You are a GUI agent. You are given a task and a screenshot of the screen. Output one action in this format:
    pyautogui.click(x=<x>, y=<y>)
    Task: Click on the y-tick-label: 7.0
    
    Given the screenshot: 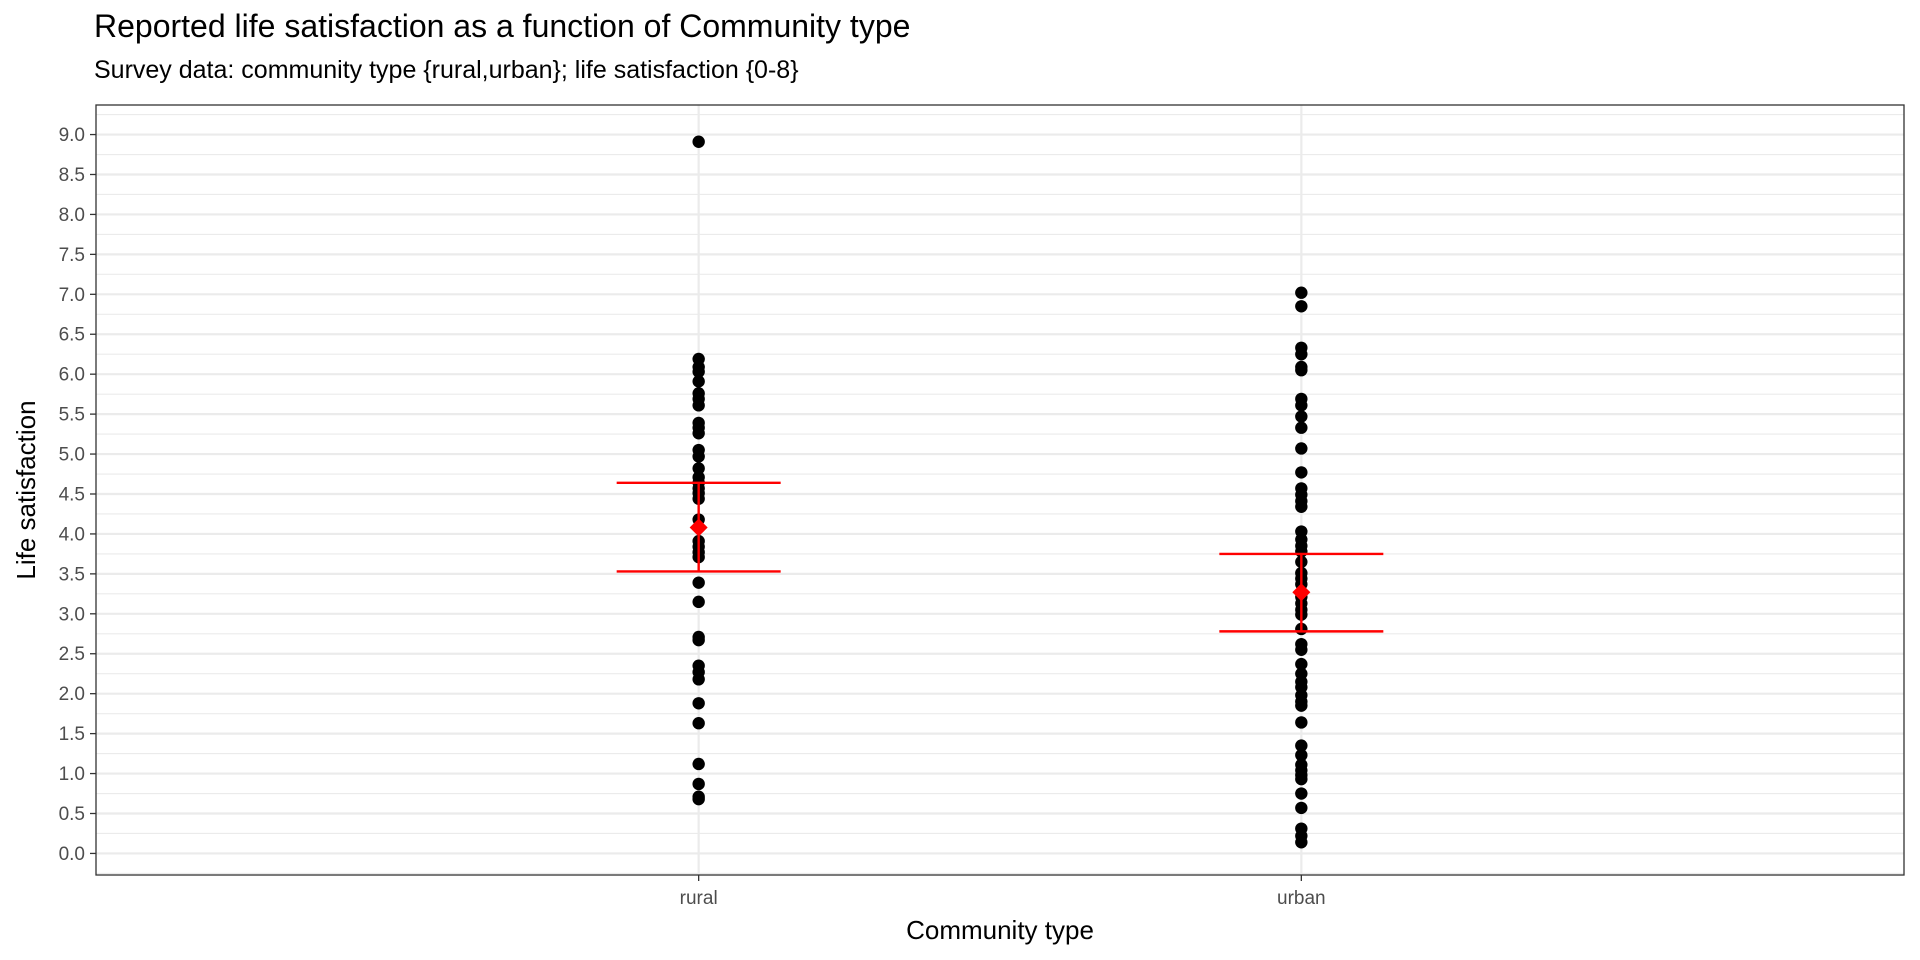 What is the action you would take?
    pyautogui.click(x=72, y=295)
    